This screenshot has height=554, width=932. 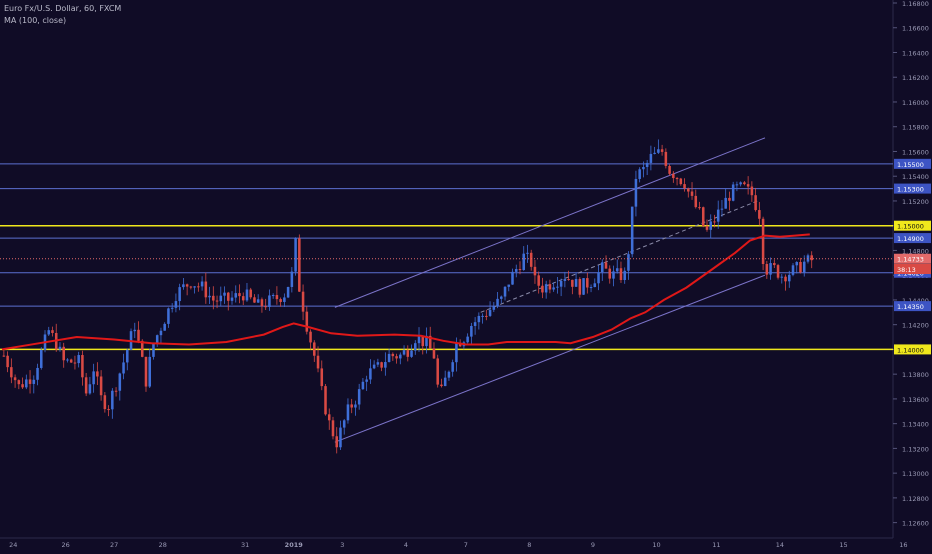 I want to click on price-tick-label: 1.16600, so click(x=915, y=29).